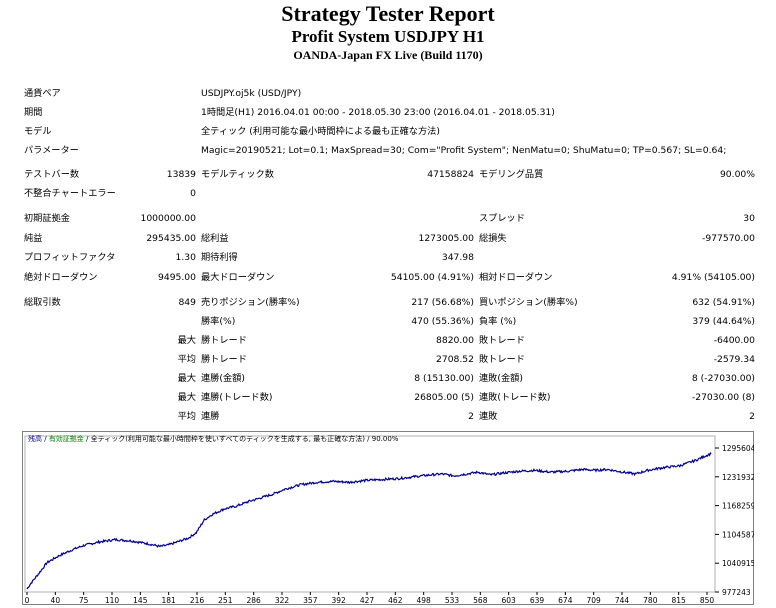 The image size is (776, 608). What do you see at coordinates (38, 131) in the screenshot?
I see `model-label: モデル` at bounding box center [38, 131].